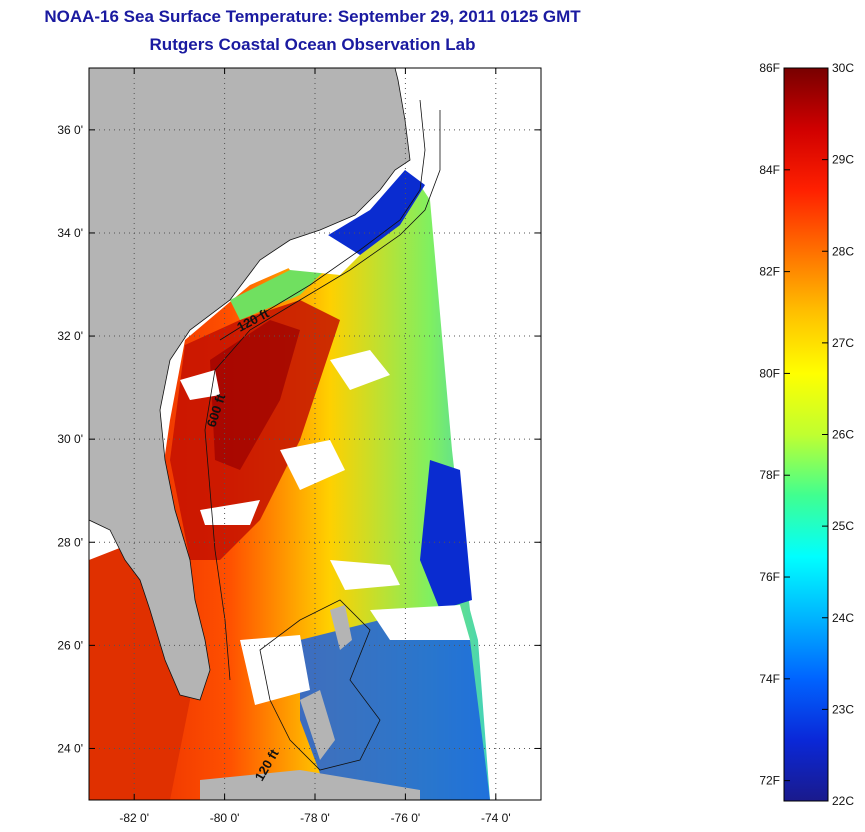 Image resolution: width=865 pixels, height=832 pixels. Describe the element at coordinates (774, 424) in the screenshot. I see `colorbar-fahrenheit-labels: 86F 84F 82F 80F 78F 76F 74F 72F` at that location.